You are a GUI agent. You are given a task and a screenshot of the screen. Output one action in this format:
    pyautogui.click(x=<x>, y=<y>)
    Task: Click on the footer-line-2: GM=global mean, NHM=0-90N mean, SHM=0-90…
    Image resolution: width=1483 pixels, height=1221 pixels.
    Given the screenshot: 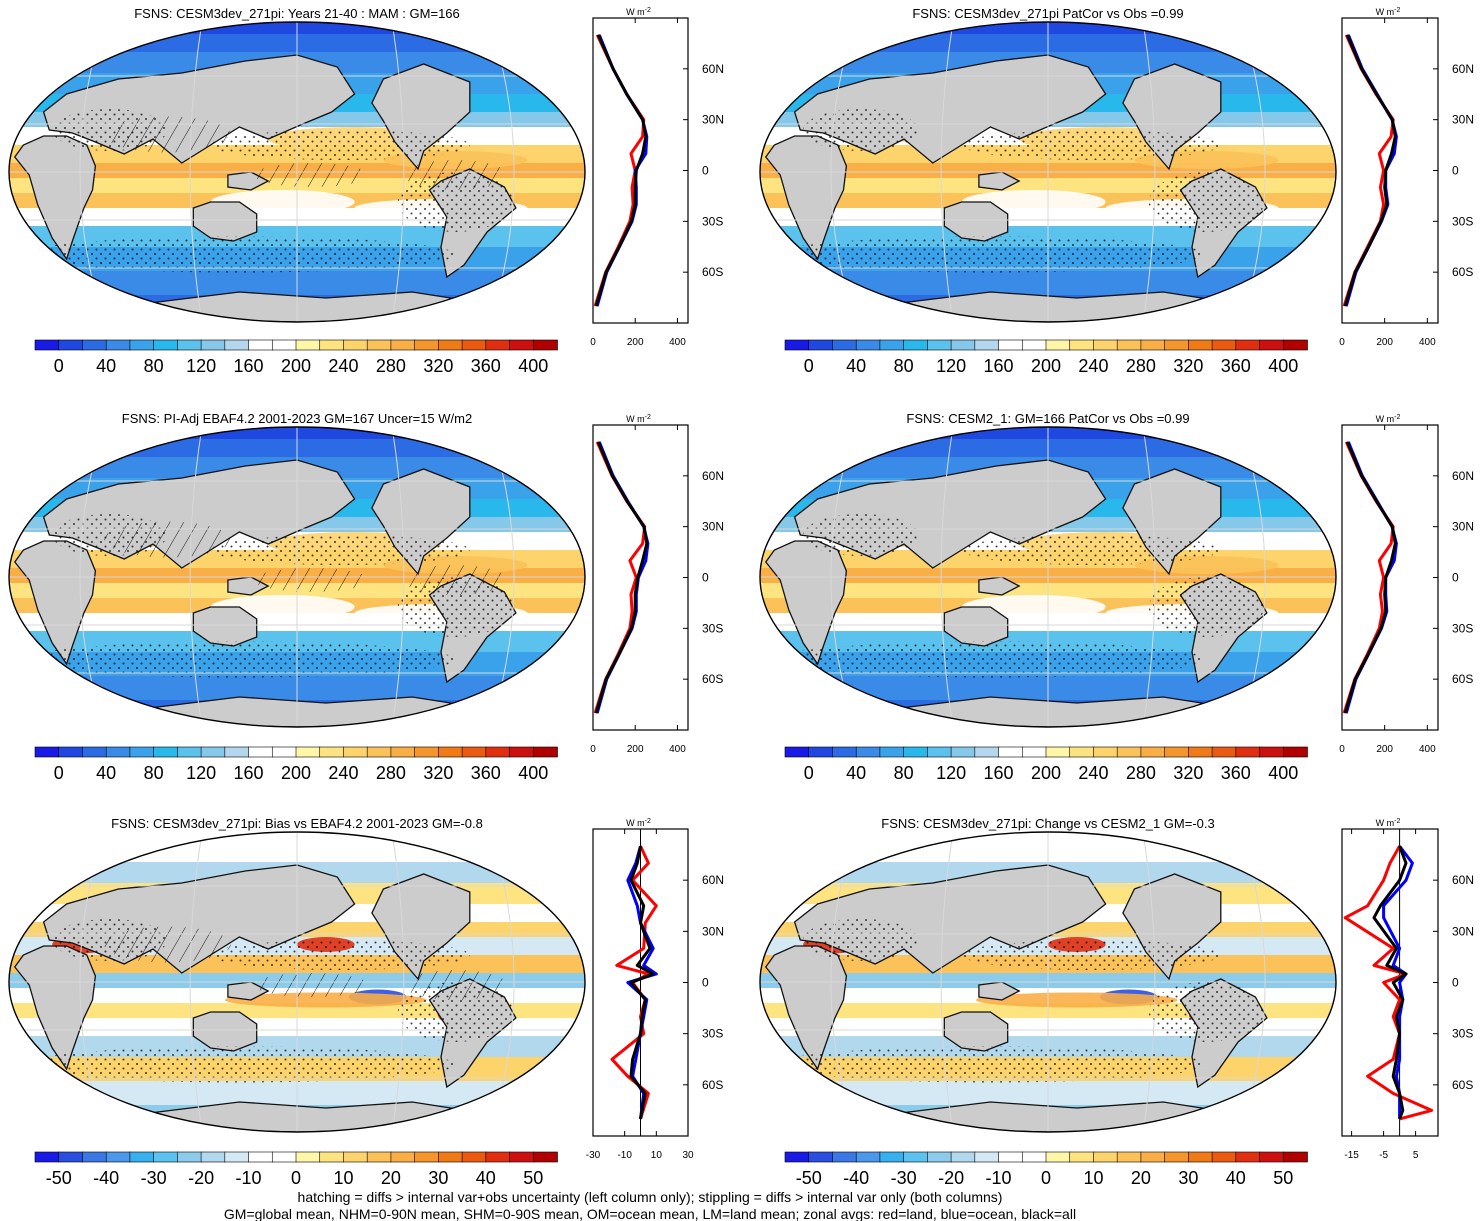 What is the action you would take?
    pyautogui.click(x=650, y=1213)
    